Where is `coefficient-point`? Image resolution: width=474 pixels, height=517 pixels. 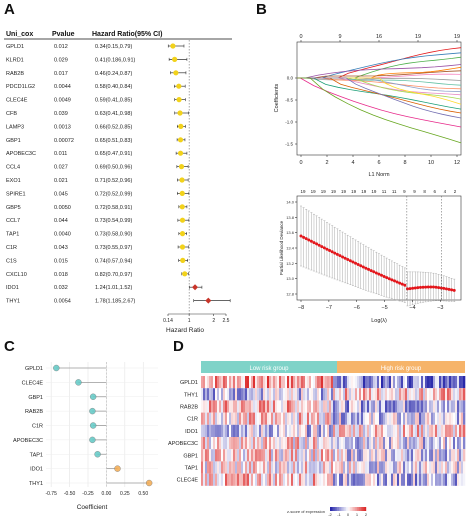 coefficient-point is located at coordinates (93, 396).